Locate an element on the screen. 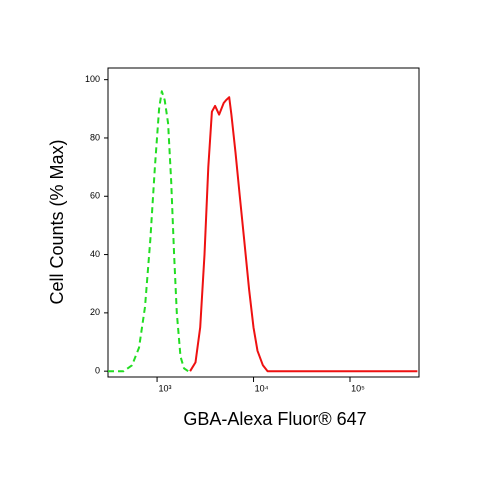 This screenshot has width=500, height=500. y-axis-label: Cell Counts (% Max) is located at coordinates (57, 221).